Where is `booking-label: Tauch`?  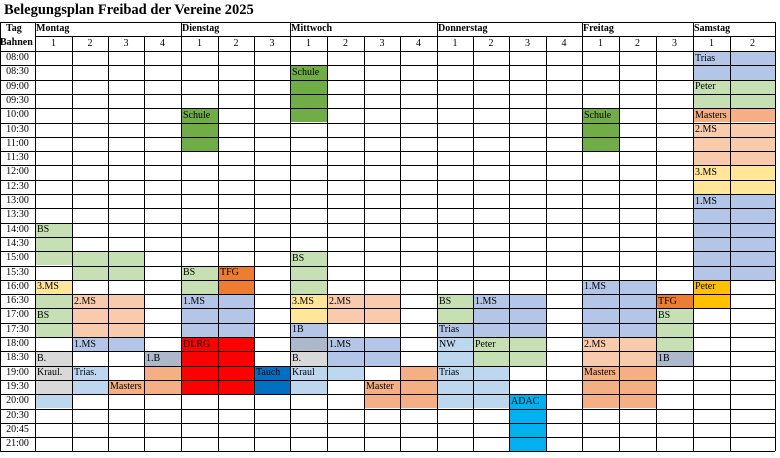 booking-label: Tauch is located at coordinates (268, 373).